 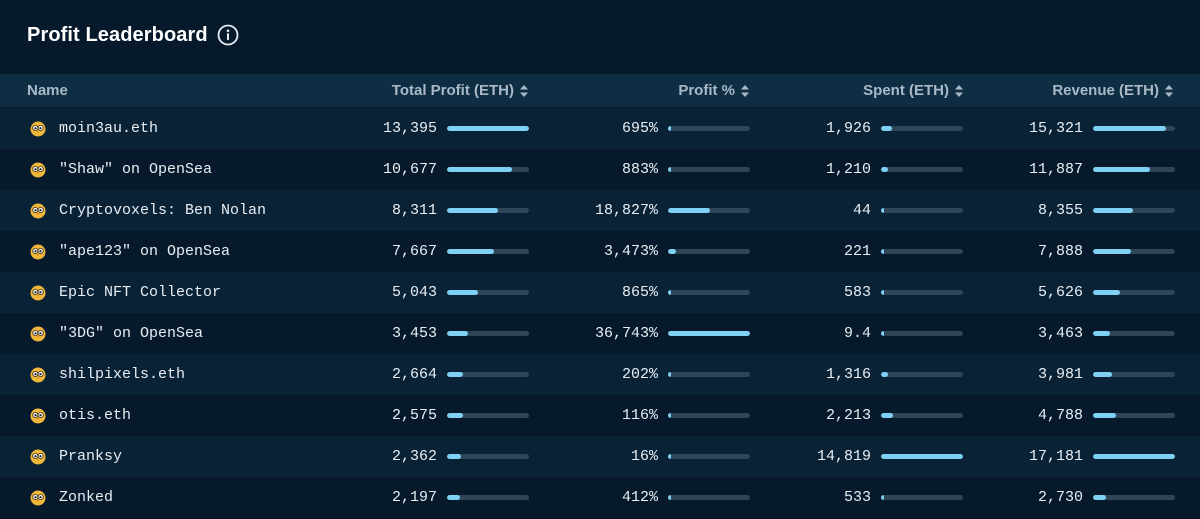 I want to click on spent-value: 9.4, so click(x=857, y=333).